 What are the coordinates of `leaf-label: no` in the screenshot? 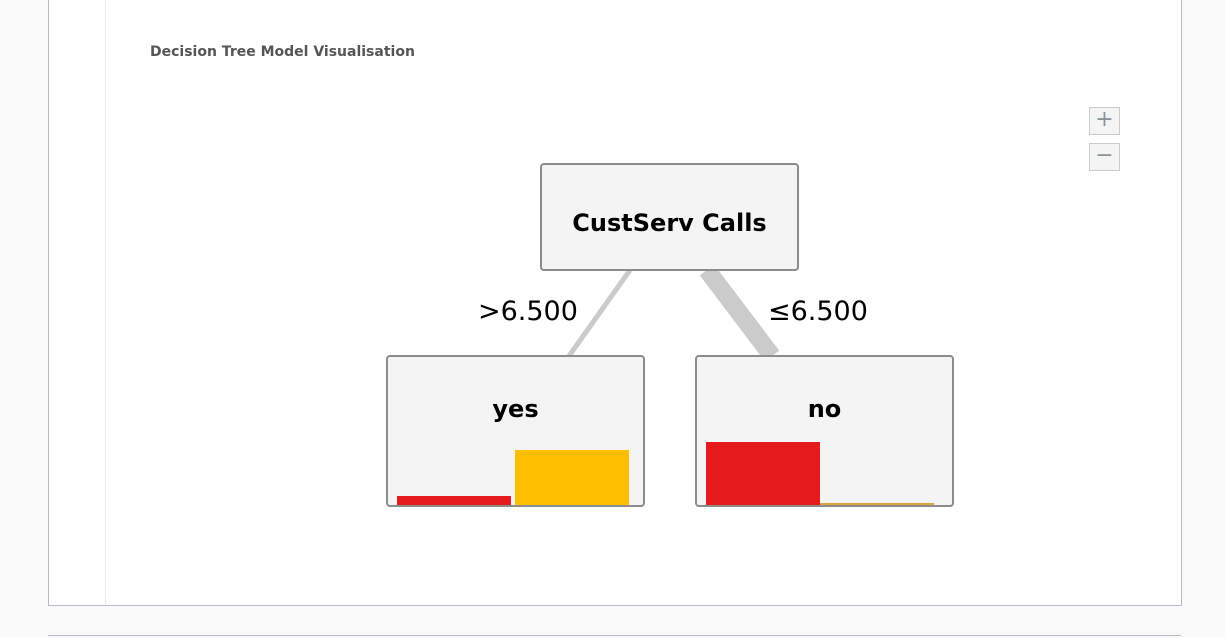 It's located at (824, 409).